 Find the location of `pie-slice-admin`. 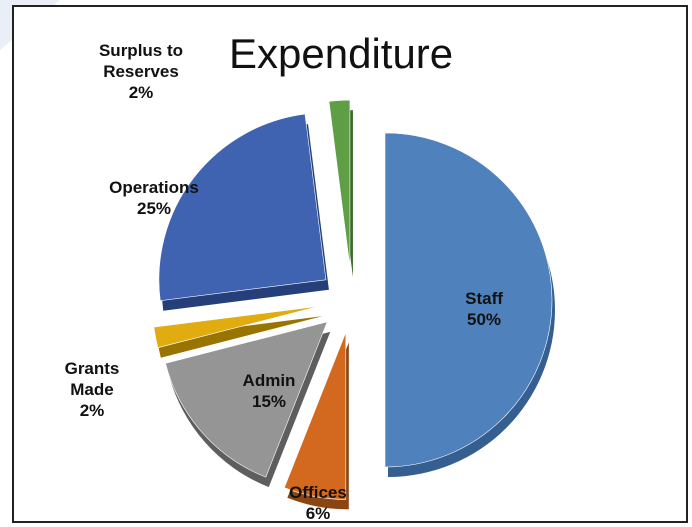

pie-slice-admin is located at coordinates (246, 399).